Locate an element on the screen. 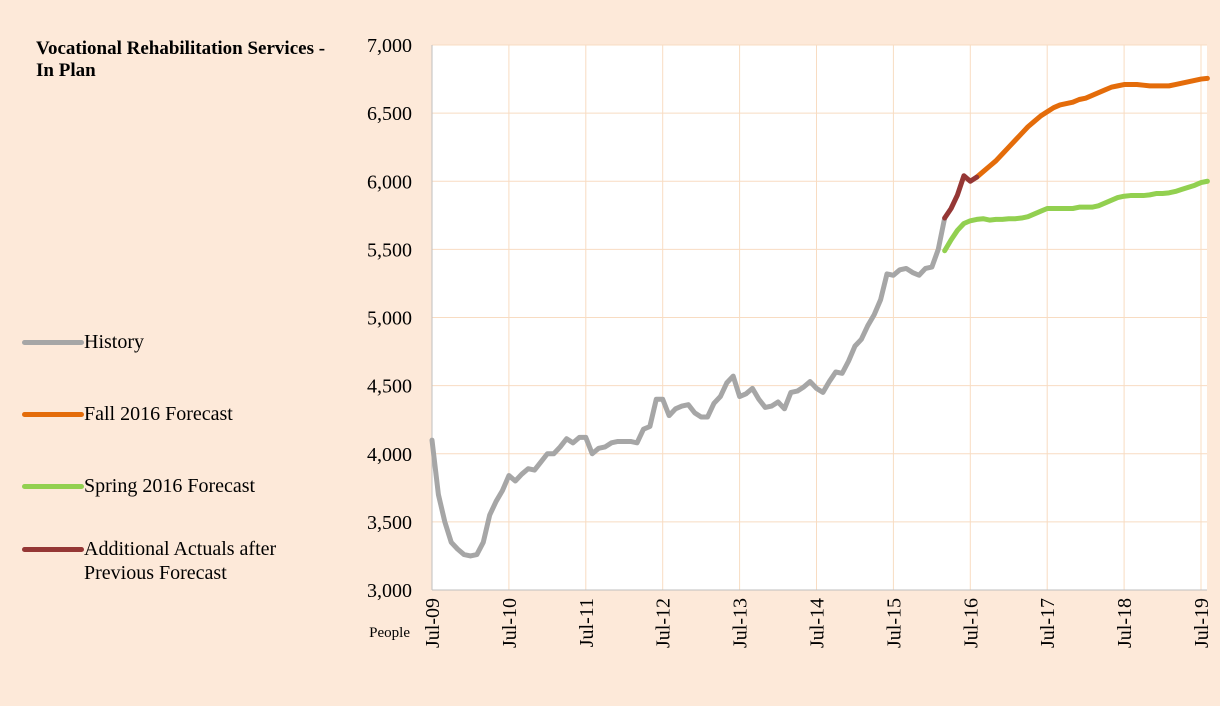 Image resolution: width=1220 pixels, height=706 pixels. legend-item: Spring 2016 Forecast is located at coordinates (179, 486).